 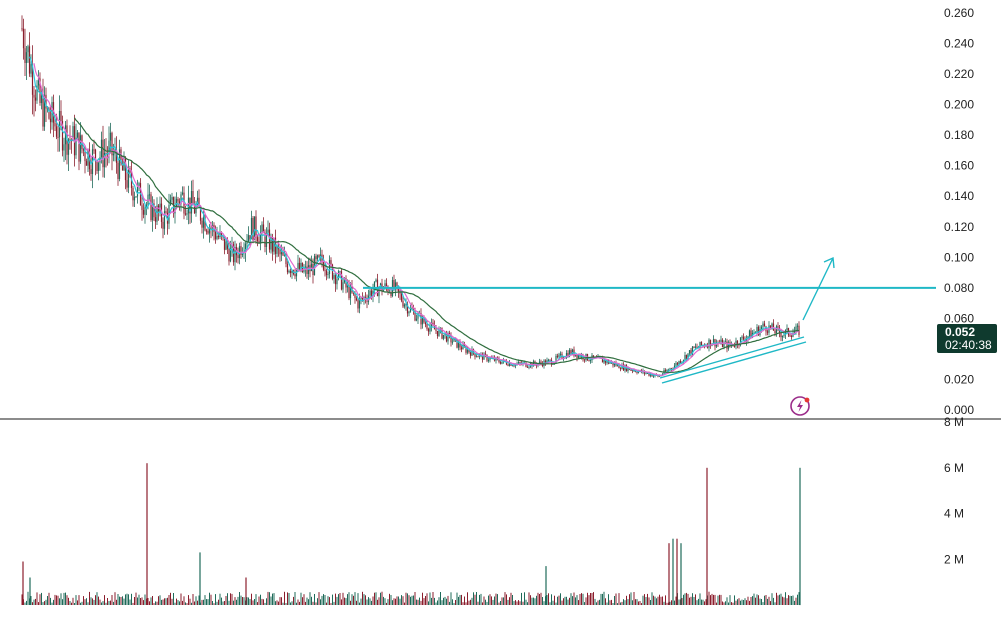 I want to click on drawings, so click(x=649, y=320).